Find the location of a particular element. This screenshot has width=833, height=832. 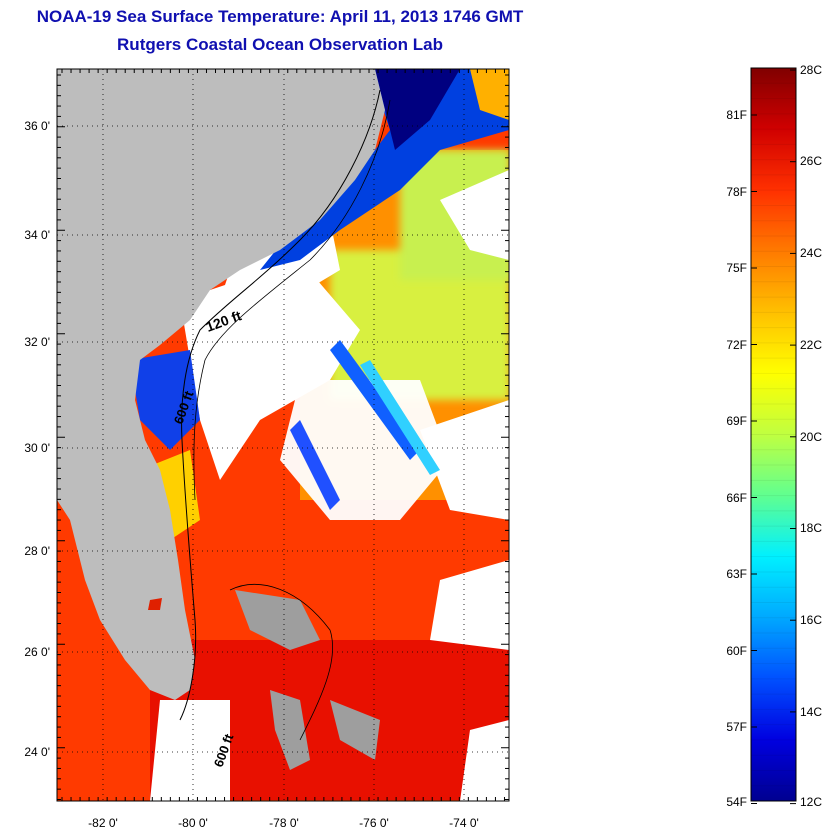

lat-label: 30 0' is located at coordinates (37, 448).